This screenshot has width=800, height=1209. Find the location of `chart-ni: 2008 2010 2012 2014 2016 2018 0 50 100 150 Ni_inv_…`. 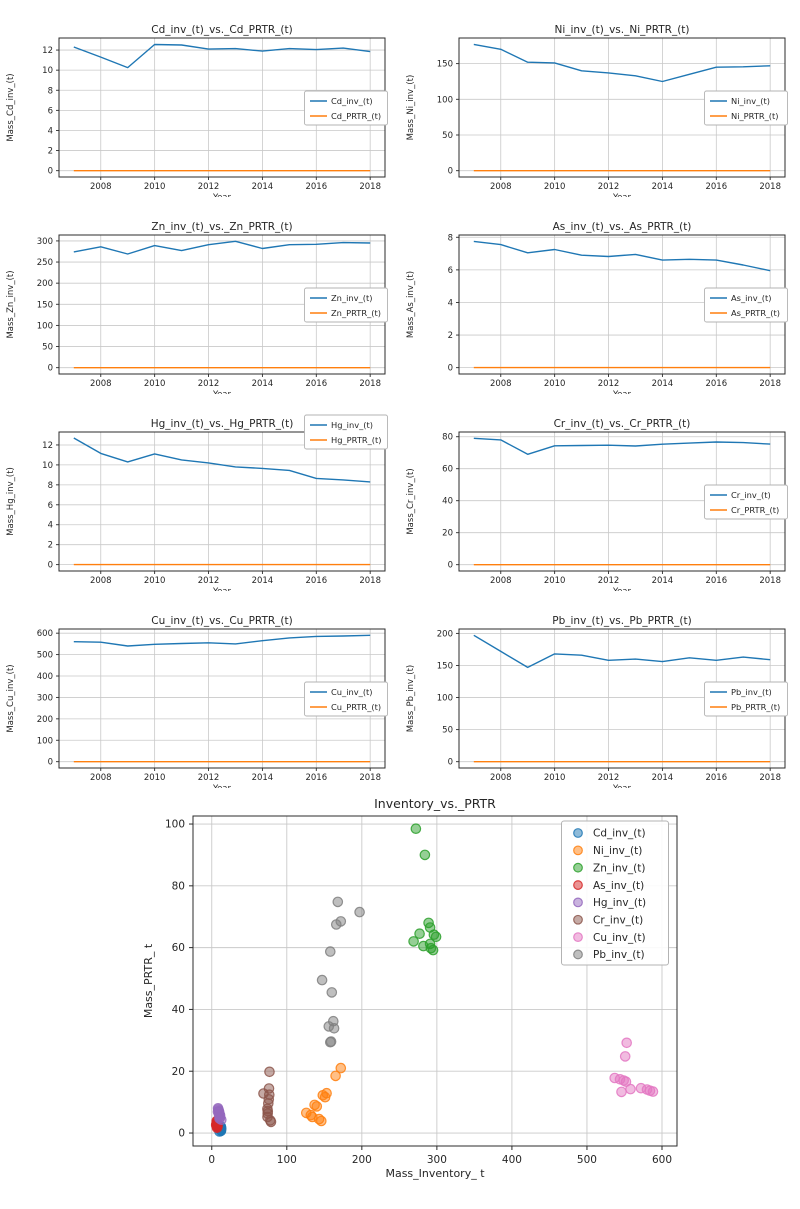

chart-ni: 2008 2010 2012 2014 2016 2018 0 50 100 150 Ni_inv_… is located at coordinates (600, 101).